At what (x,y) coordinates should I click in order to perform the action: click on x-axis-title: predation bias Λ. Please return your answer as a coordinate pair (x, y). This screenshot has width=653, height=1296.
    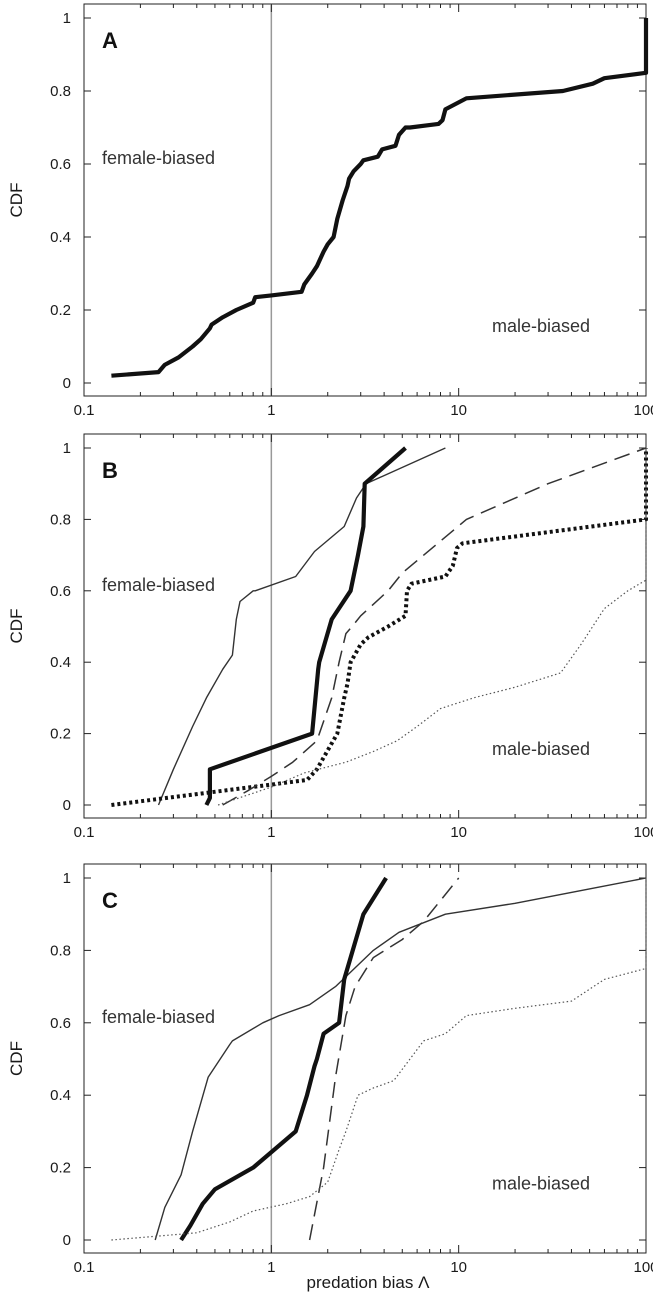
    Looking at the image, I should click on (369, 1282).